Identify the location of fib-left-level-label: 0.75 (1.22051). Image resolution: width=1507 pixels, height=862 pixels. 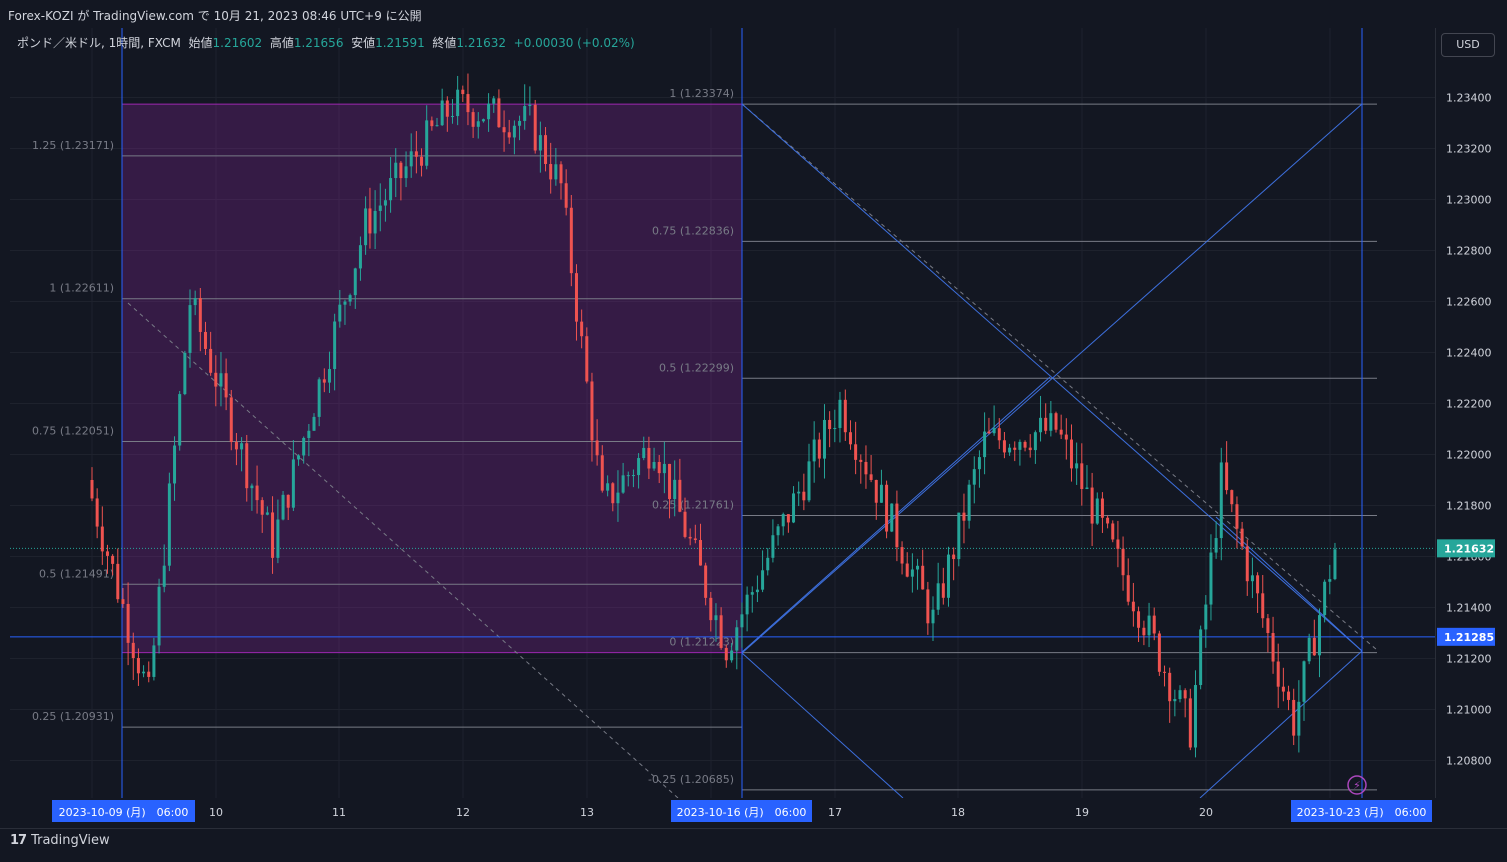
(73, 430).